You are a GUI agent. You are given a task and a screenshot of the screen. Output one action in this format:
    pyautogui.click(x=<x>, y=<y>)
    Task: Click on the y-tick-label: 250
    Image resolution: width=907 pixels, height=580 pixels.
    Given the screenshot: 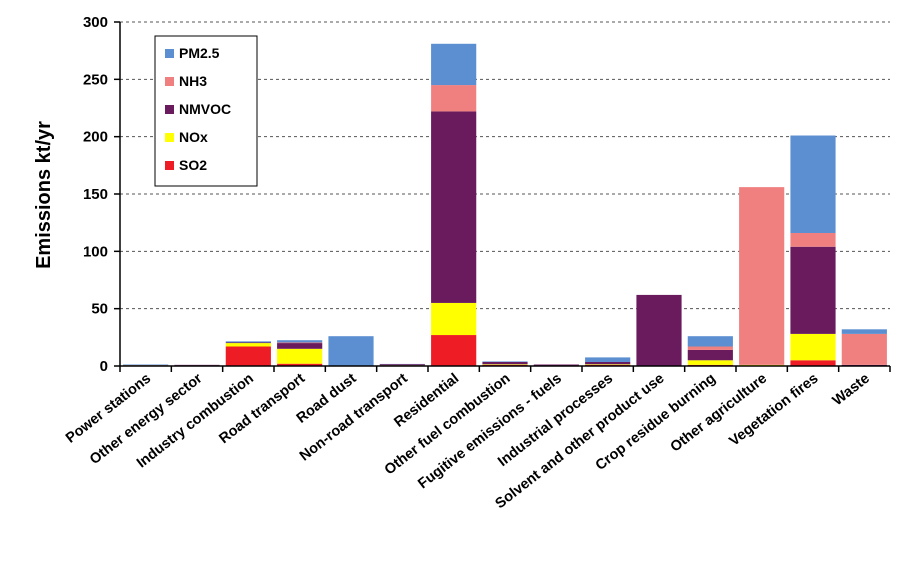 What is the action you would take?
    pyautogui.click(x=95, y=79)
    